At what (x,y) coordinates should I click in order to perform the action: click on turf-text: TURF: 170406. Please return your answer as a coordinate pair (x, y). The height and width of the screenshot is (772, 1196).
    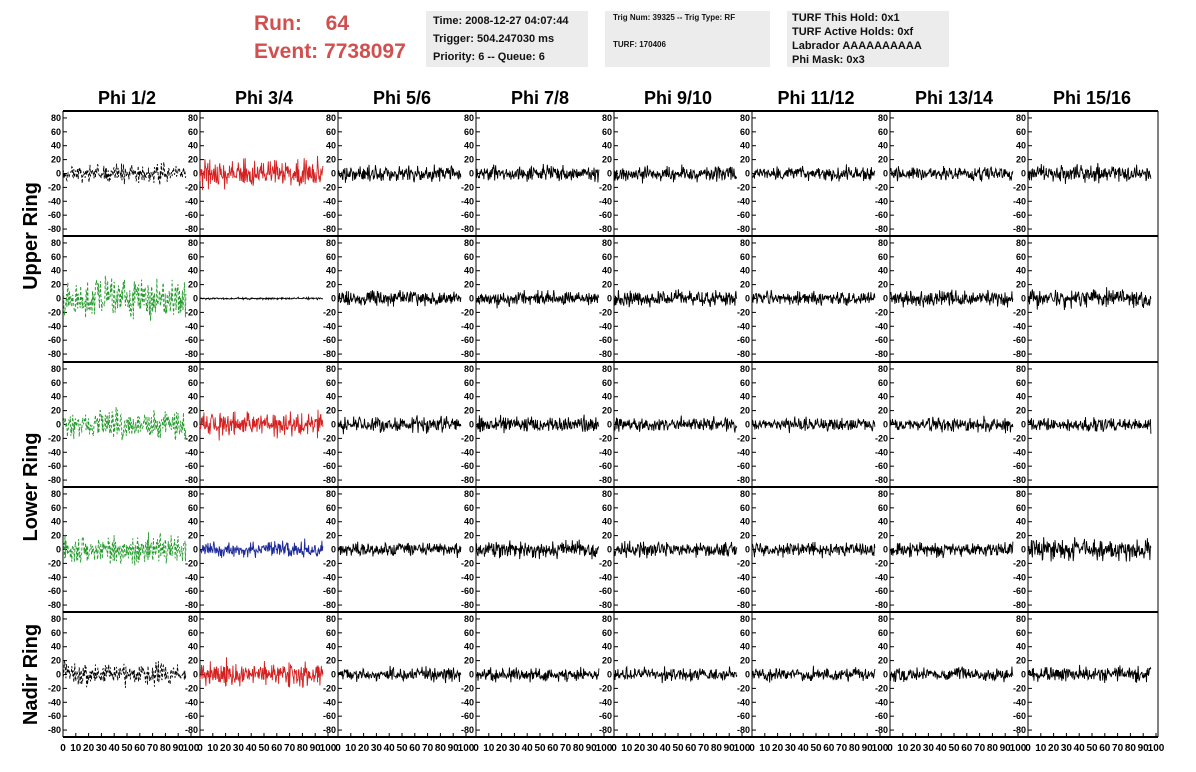
    Looking at the image, I should click on (639, 44).